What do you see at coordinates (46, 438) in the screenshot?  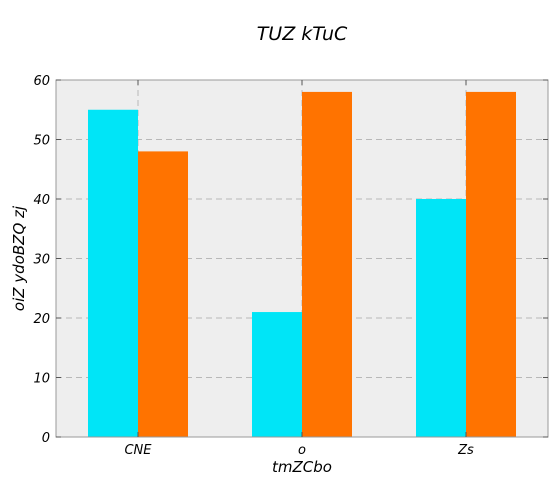 I see `y-tick-label: 0` at bounding box center [46, 438].